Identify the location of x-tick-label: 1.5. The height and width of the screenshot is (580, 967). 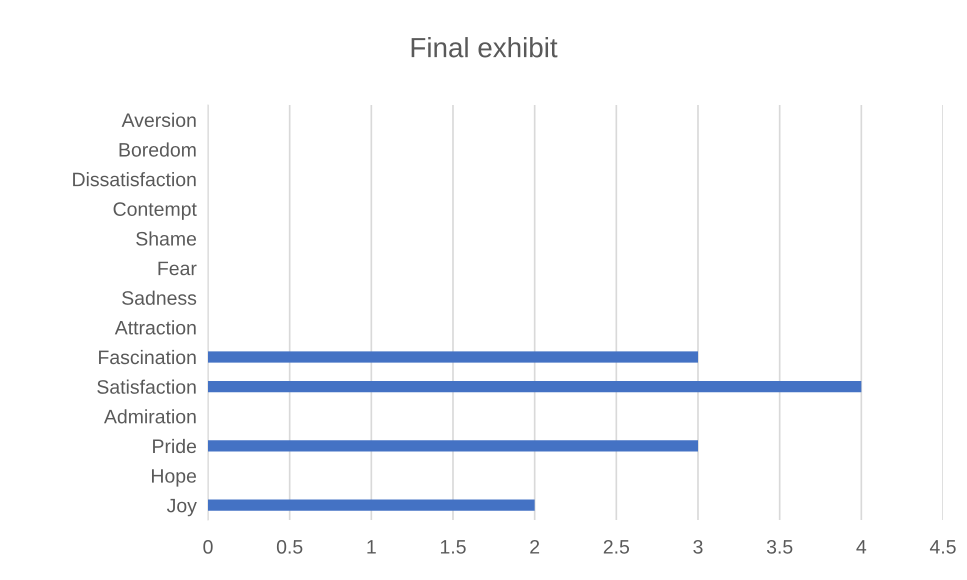
(453, 547).